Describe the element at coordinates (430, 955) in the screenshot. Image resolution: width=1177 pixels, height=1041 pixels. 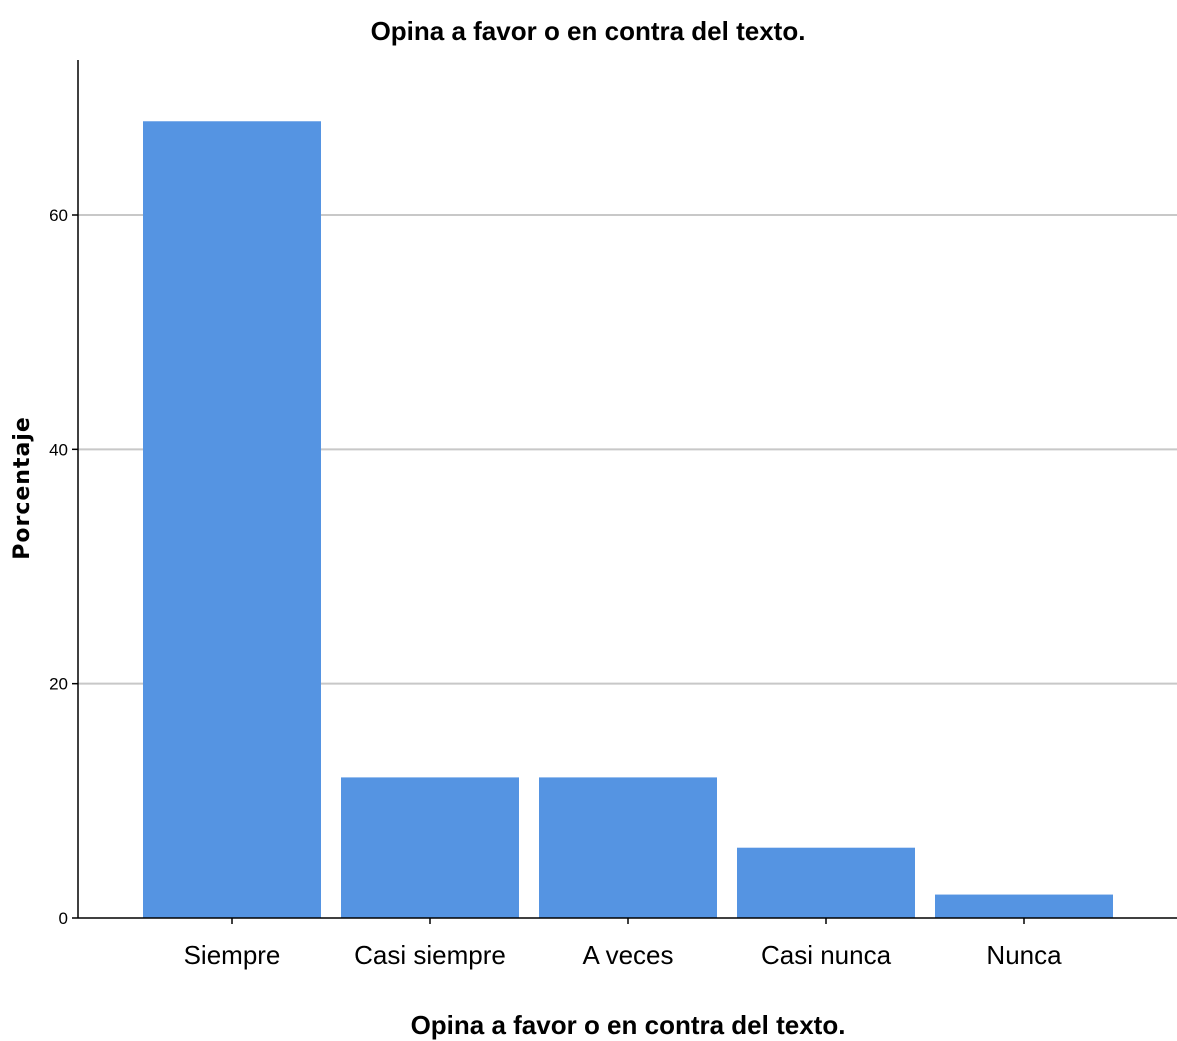
I see `x-category-label: Casi siempre` at that location.